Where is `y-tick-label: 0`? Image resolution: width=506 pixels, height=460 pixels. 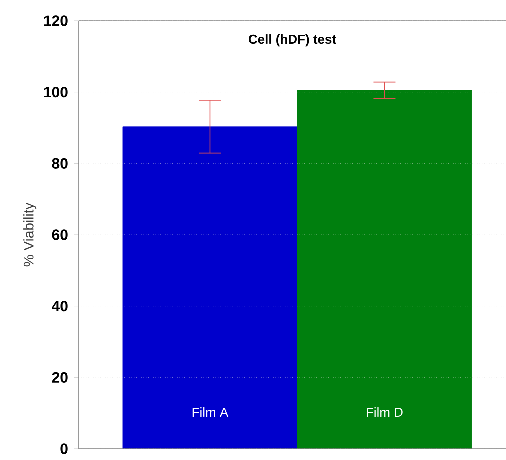 y-tick-label: 0 is located at coordinates (64, 449).